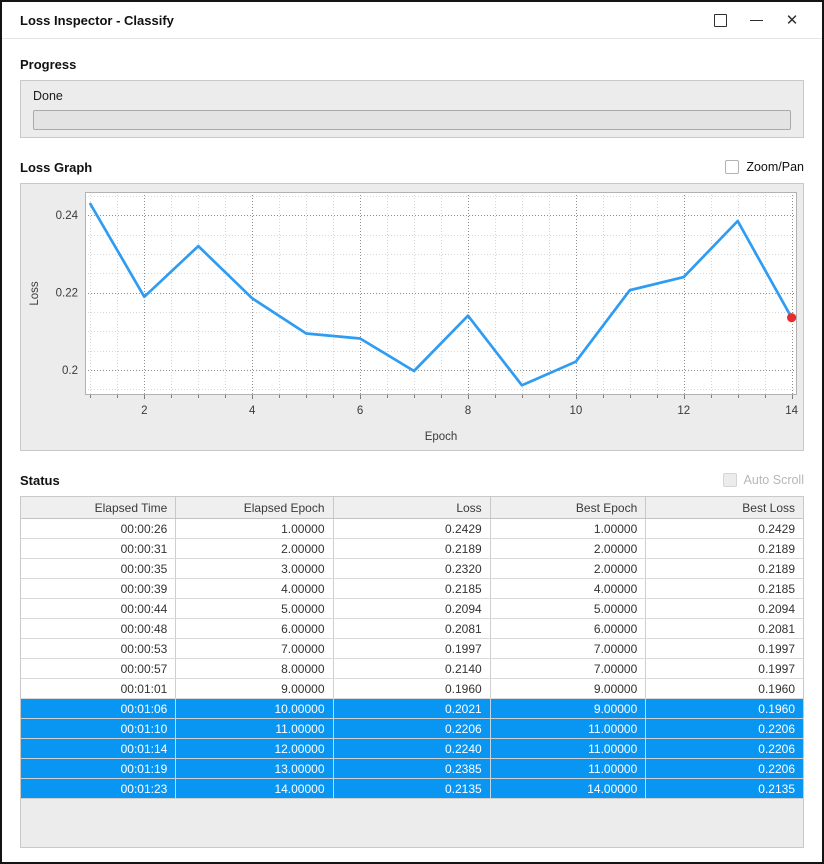 This screenshot has width=824, height=864. I want to click on column-header: Elapsed Time, so click(99, 508).